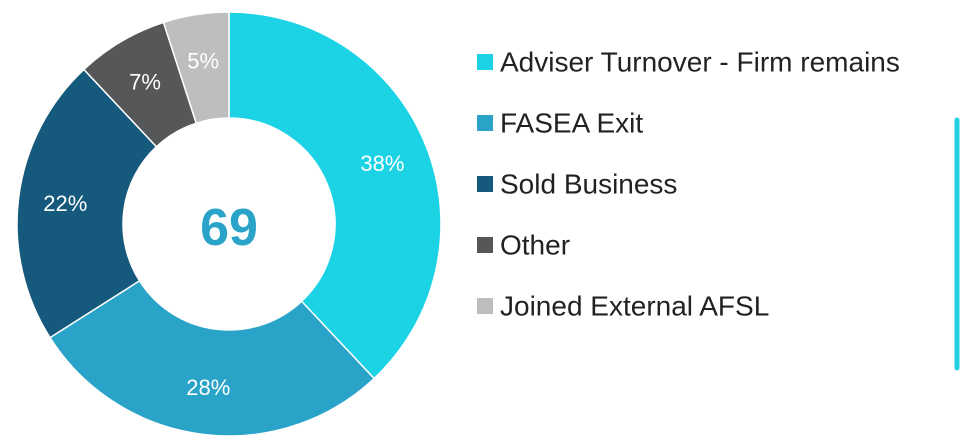 The image size is (964, 436). I want to click on legend-label: Adviser Turnover - Firm remains, so click(700, 62).